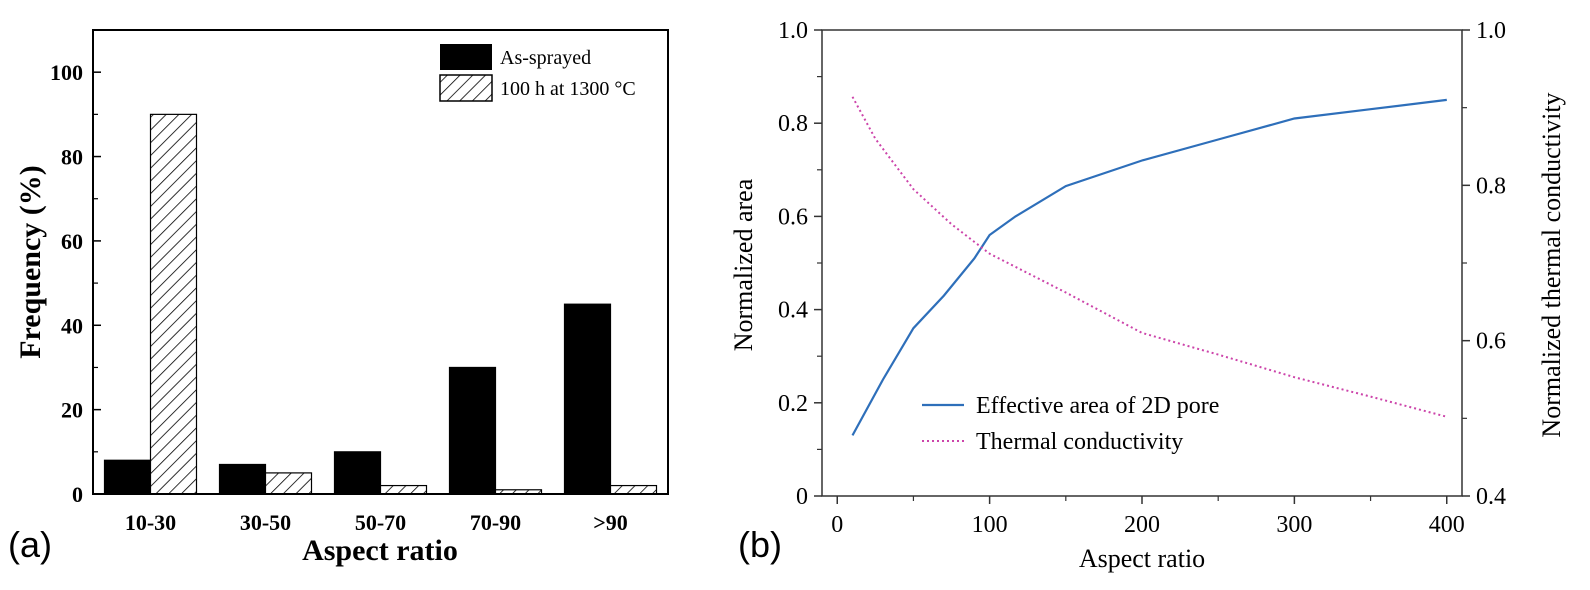 This screenshot has width=1590, height=590. Describe the element at coordinates (793, 404) in the screenshot. I see `left-y-tick-label: 0.2` at that location.